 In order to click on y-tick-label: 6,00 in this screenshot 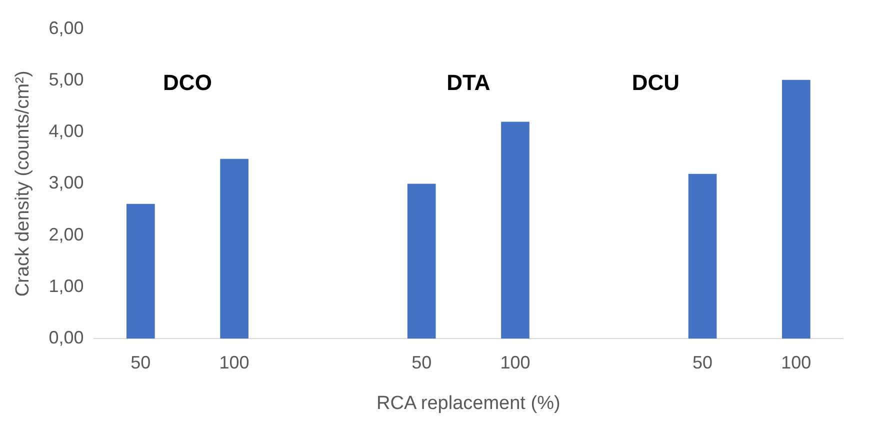, I will do `click(66, 28)`.